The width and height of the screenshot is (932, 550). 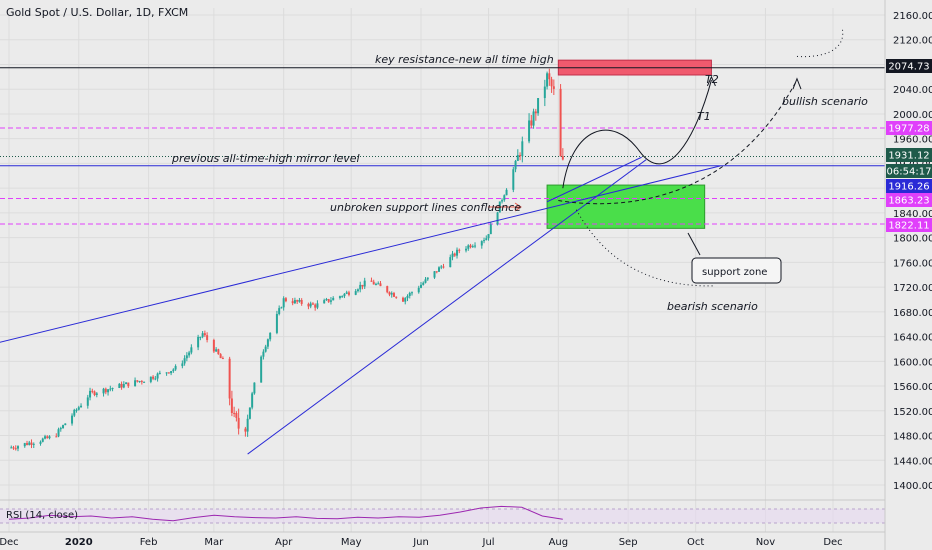 What do you see at coordinates (908, 201) in the screenshot?
I see `price-badge-label: 1863.23` at bounding box center [908, 201].